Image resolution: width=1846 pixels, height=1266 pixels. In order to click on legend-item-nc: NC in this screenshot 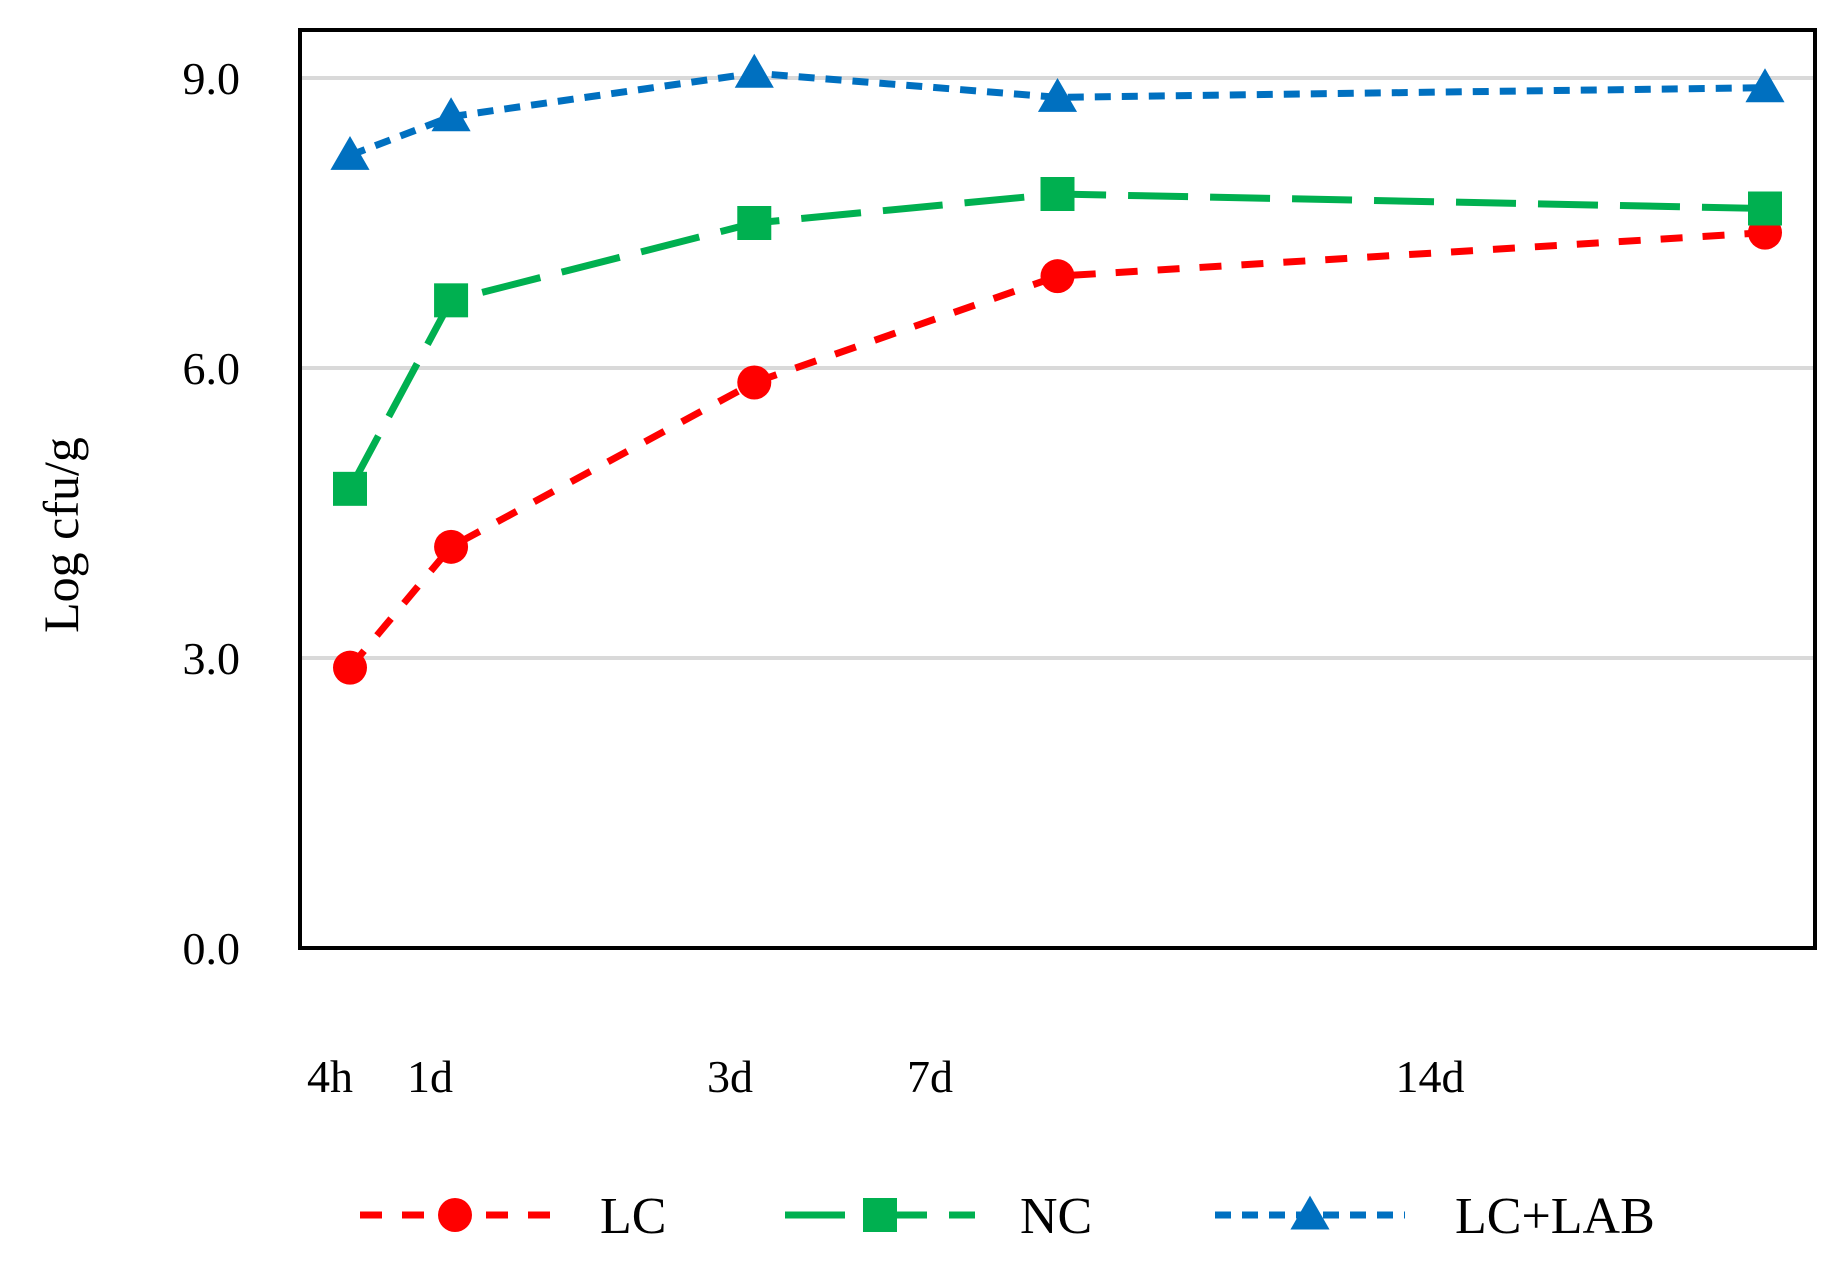, I will do `click(938, 1216)`.